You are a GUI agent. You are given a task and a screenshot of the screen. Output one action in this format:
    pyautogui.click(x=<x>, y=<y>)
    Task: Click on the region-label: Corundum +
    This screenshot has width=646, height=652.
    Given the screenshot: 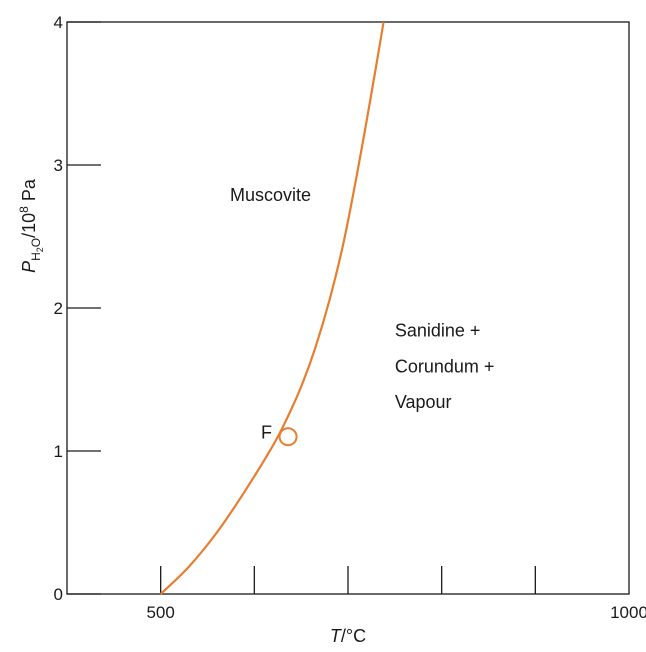 What is the action you would take?
    pyautogui.click(x=445, y=366)
    